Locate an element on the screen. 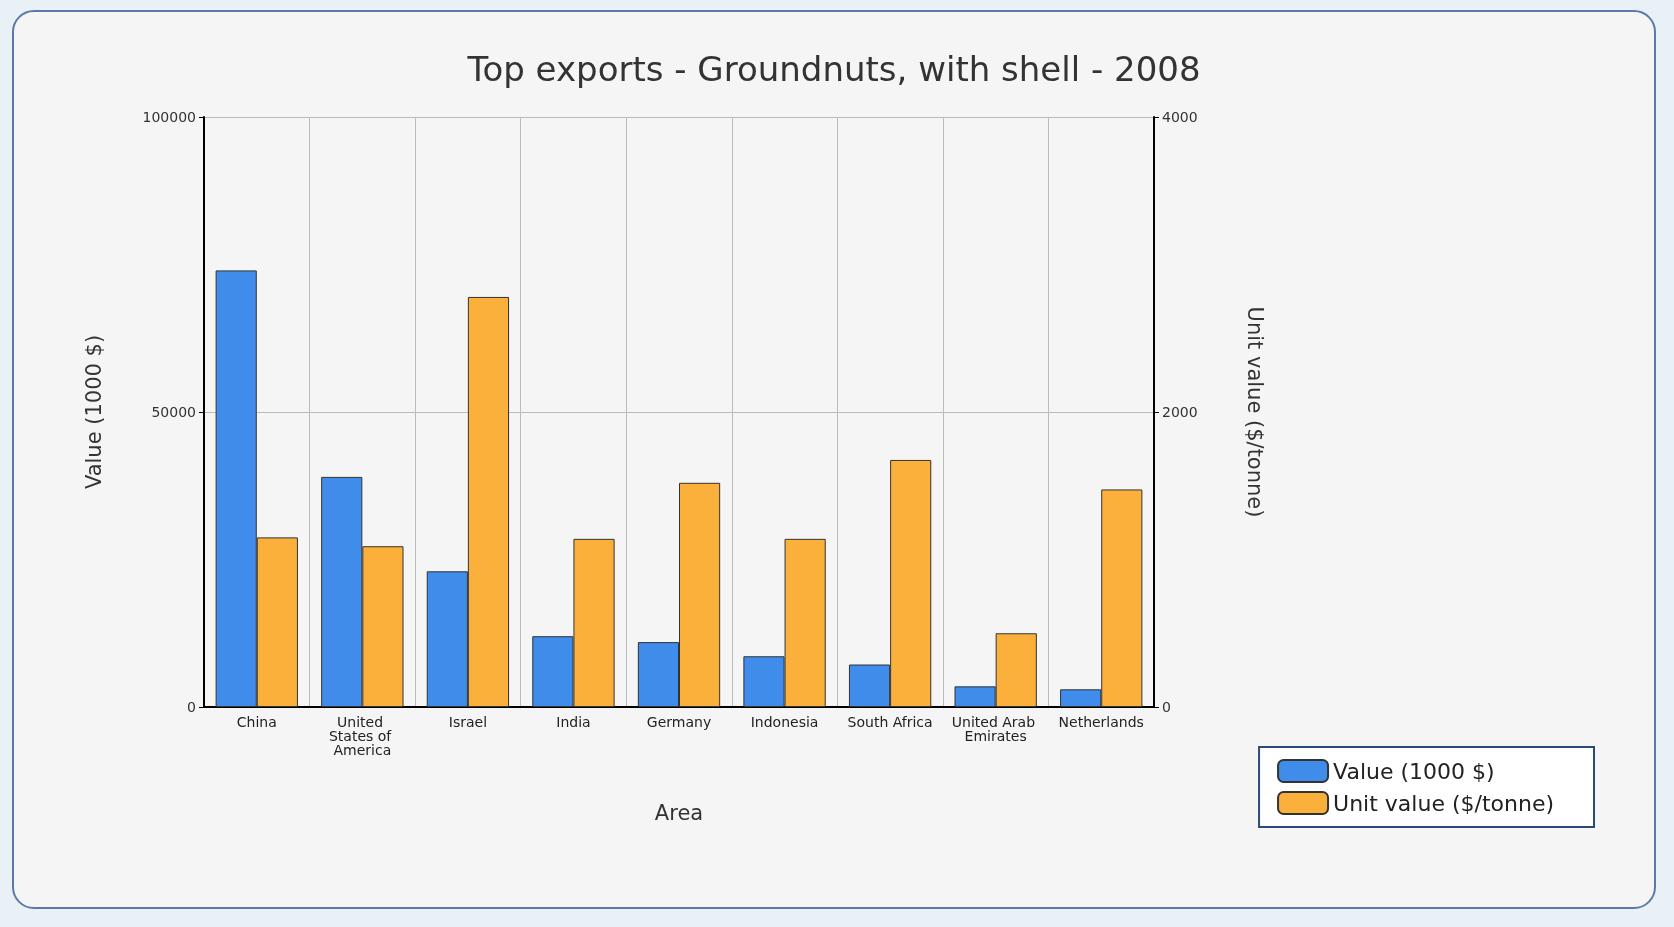 The height and width of the screenshot is (927, 1674). chart-title: Top exports - Groundnuts, with shell - 2008 is located at coordinates (833, 69).